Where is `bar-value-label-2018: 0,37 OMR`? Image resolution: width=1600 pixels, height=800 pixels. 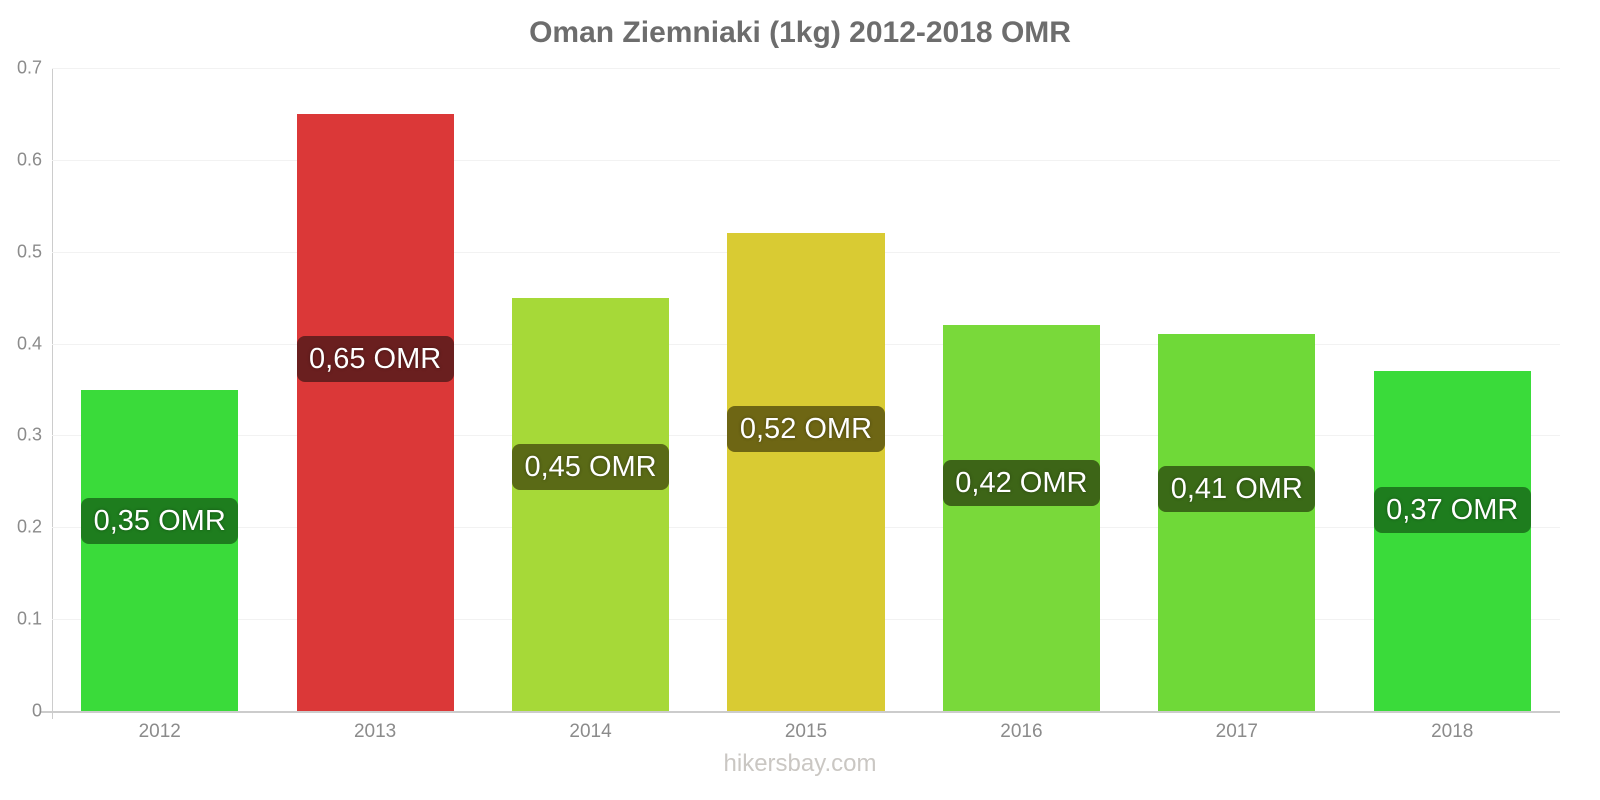 bar-value-label-2018: 0,37 OMR is located at coordinates (1452, 510).